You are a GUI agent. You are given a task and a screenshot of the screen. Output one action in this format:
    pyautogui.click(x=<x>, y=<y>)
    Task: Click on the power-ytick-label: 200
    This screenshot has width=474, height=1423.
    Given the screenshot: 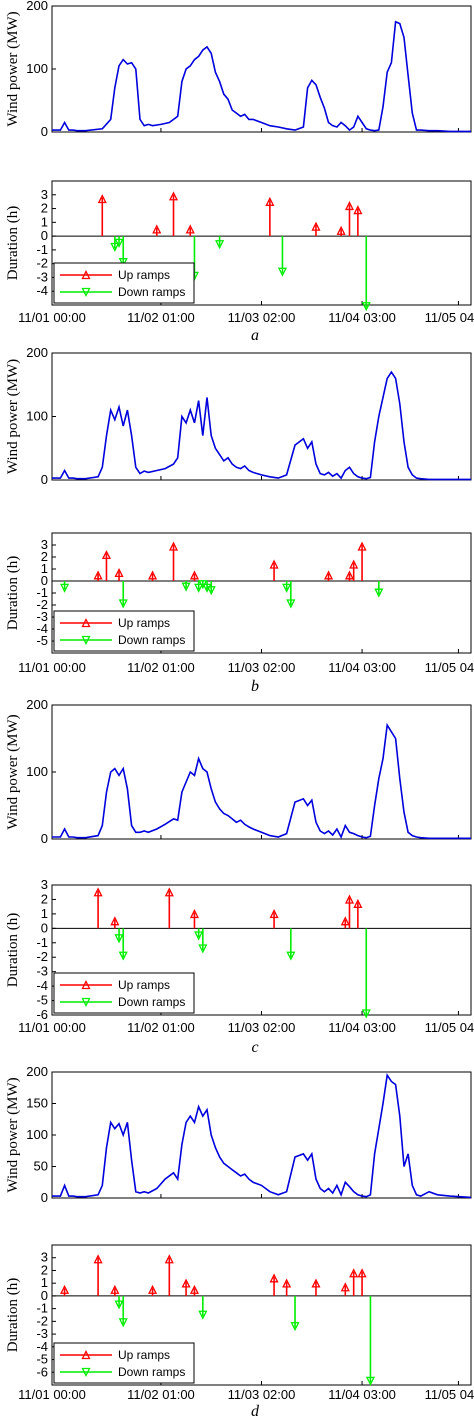 What is the action you would take?
    pyautogui.click(x=37, y=352)
    